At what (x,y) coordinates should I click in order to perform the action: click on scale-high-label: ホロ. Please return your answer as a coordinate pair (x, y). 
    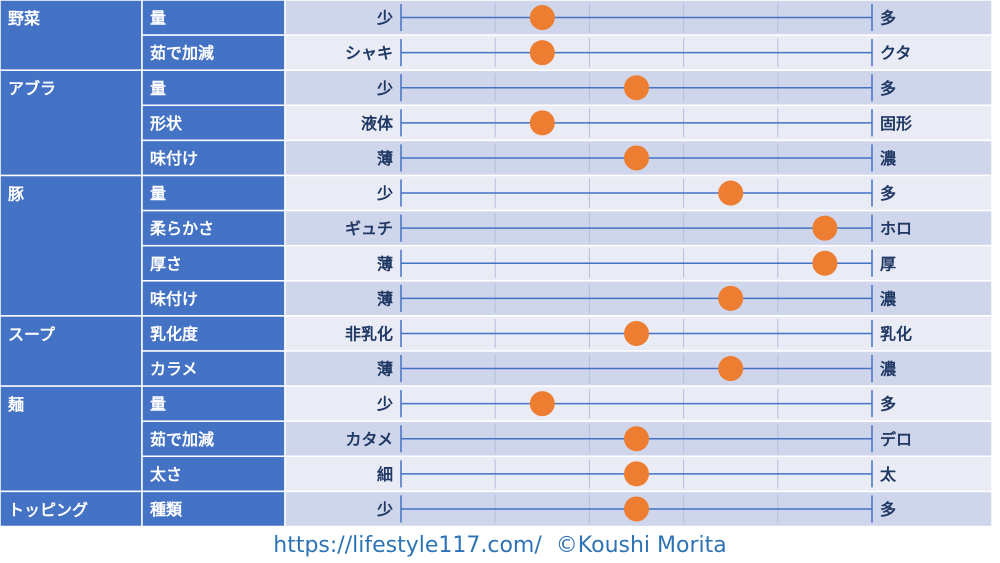
    Looking at the image, I should click on (896, 228).